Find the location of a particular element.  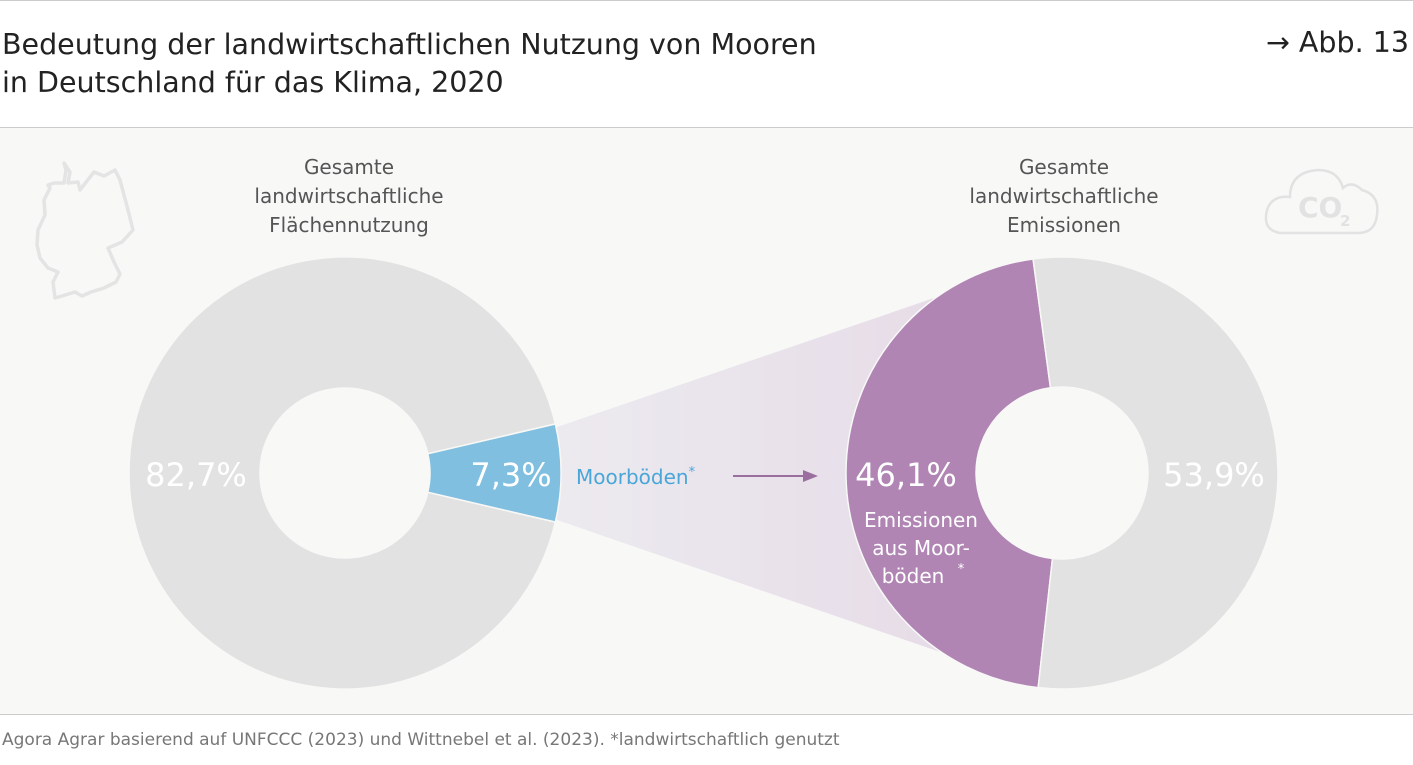

svg-text: aus Moor- is located at coordinates (921, 548).